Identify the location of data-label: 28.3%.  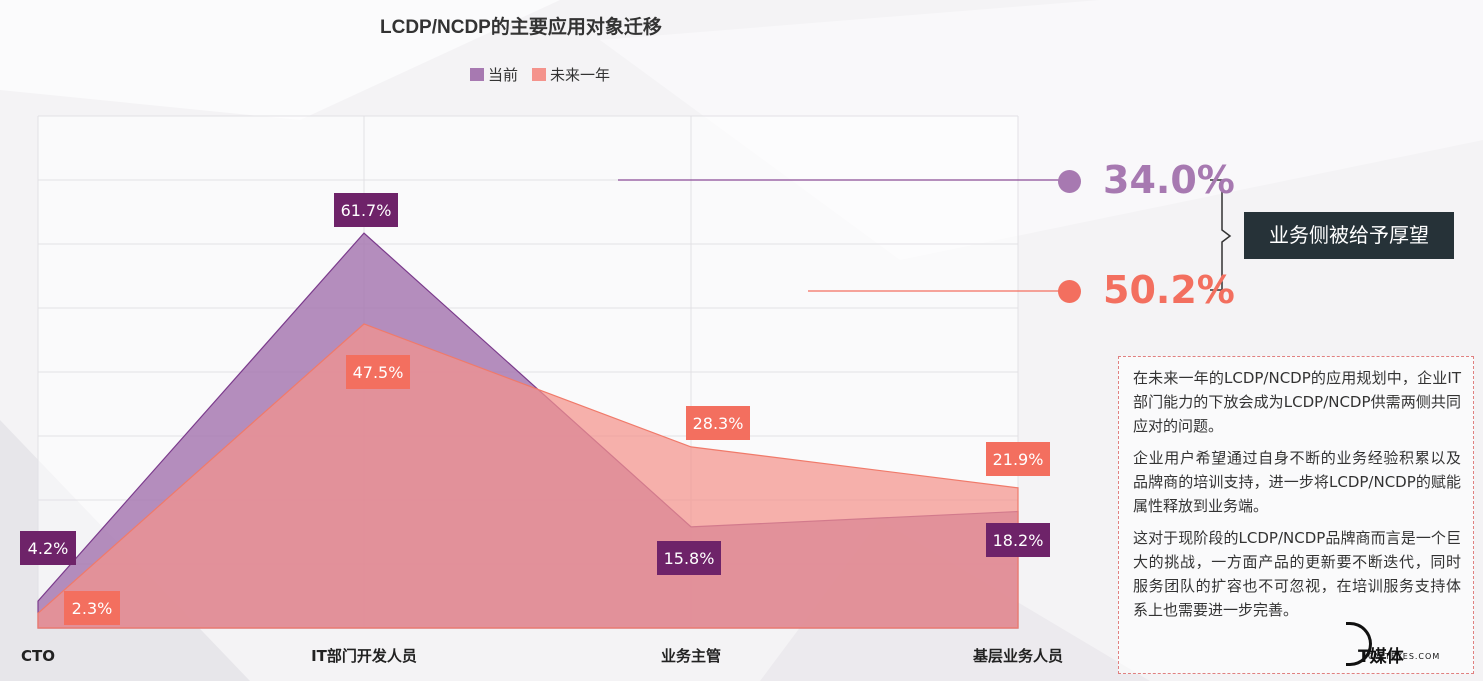
(718, 423).